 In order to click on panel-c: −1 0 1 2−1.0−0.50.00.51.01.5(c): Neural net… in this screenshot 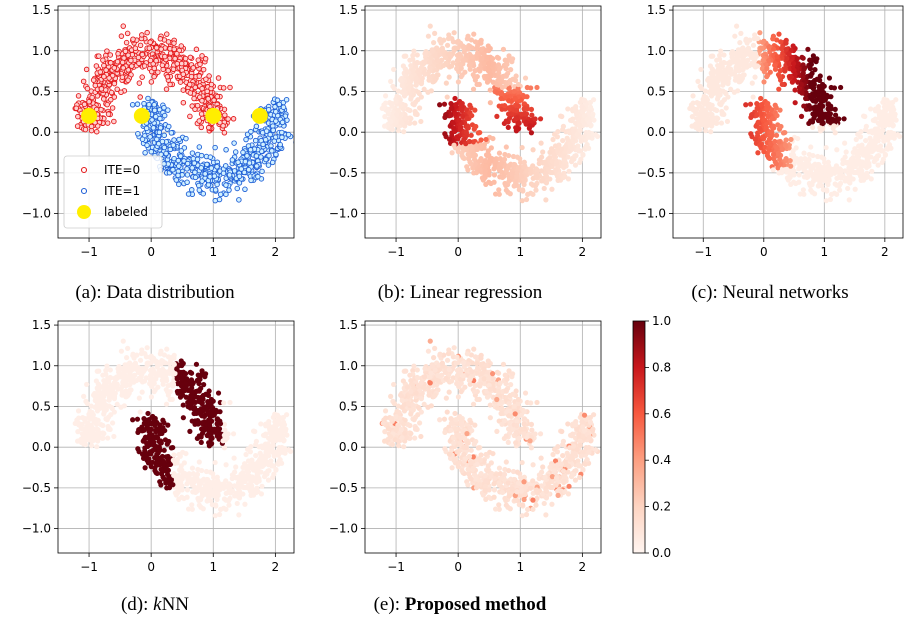, I will do `click(770, 153)`.